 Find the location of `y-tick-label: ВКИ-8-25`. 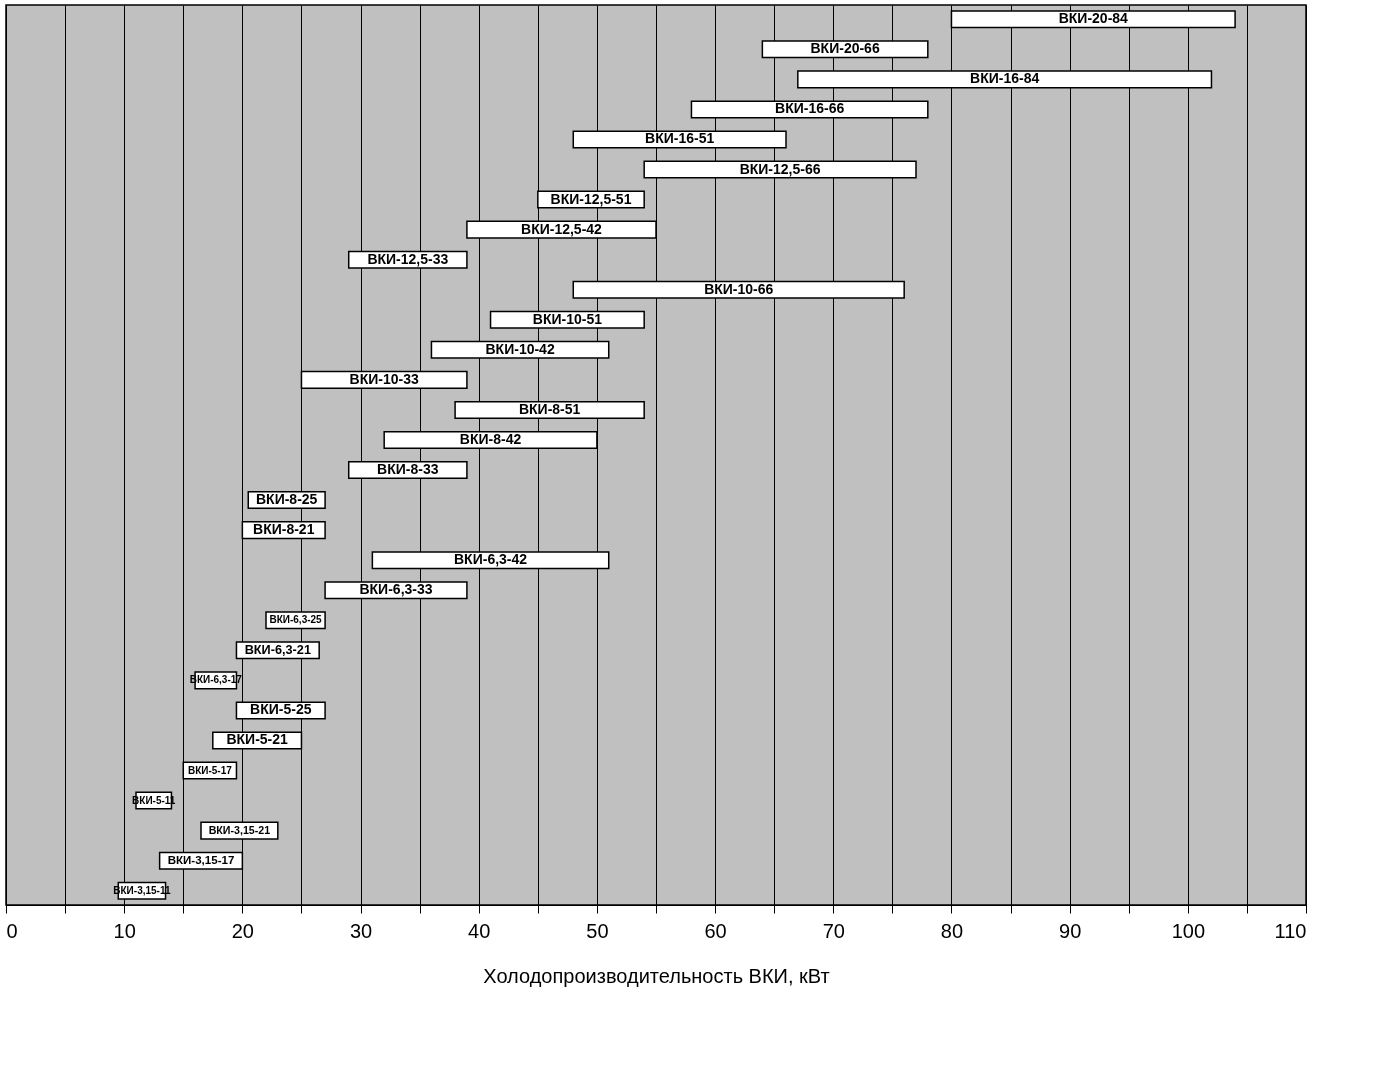

y-tick-label: ВКИ-8-25 is located at coordinates (286, 499).